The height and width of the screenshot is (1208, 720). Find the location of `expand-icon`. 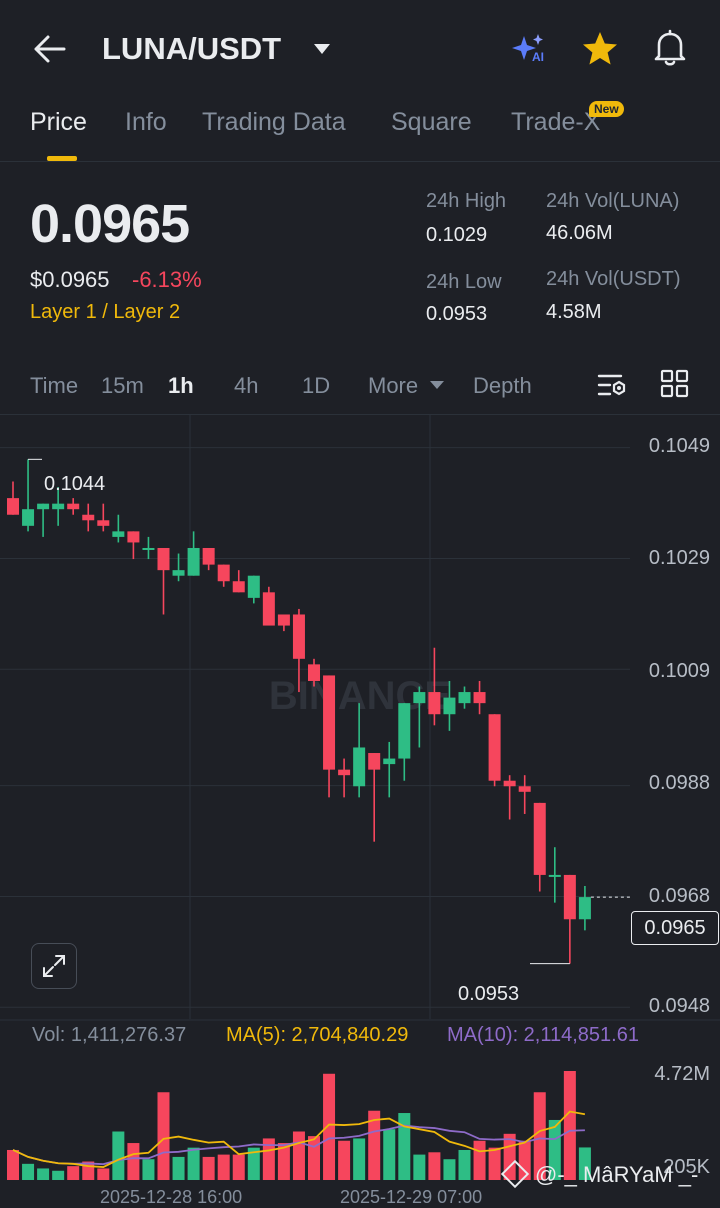

expand-icon is located at coordinates (54, 966).